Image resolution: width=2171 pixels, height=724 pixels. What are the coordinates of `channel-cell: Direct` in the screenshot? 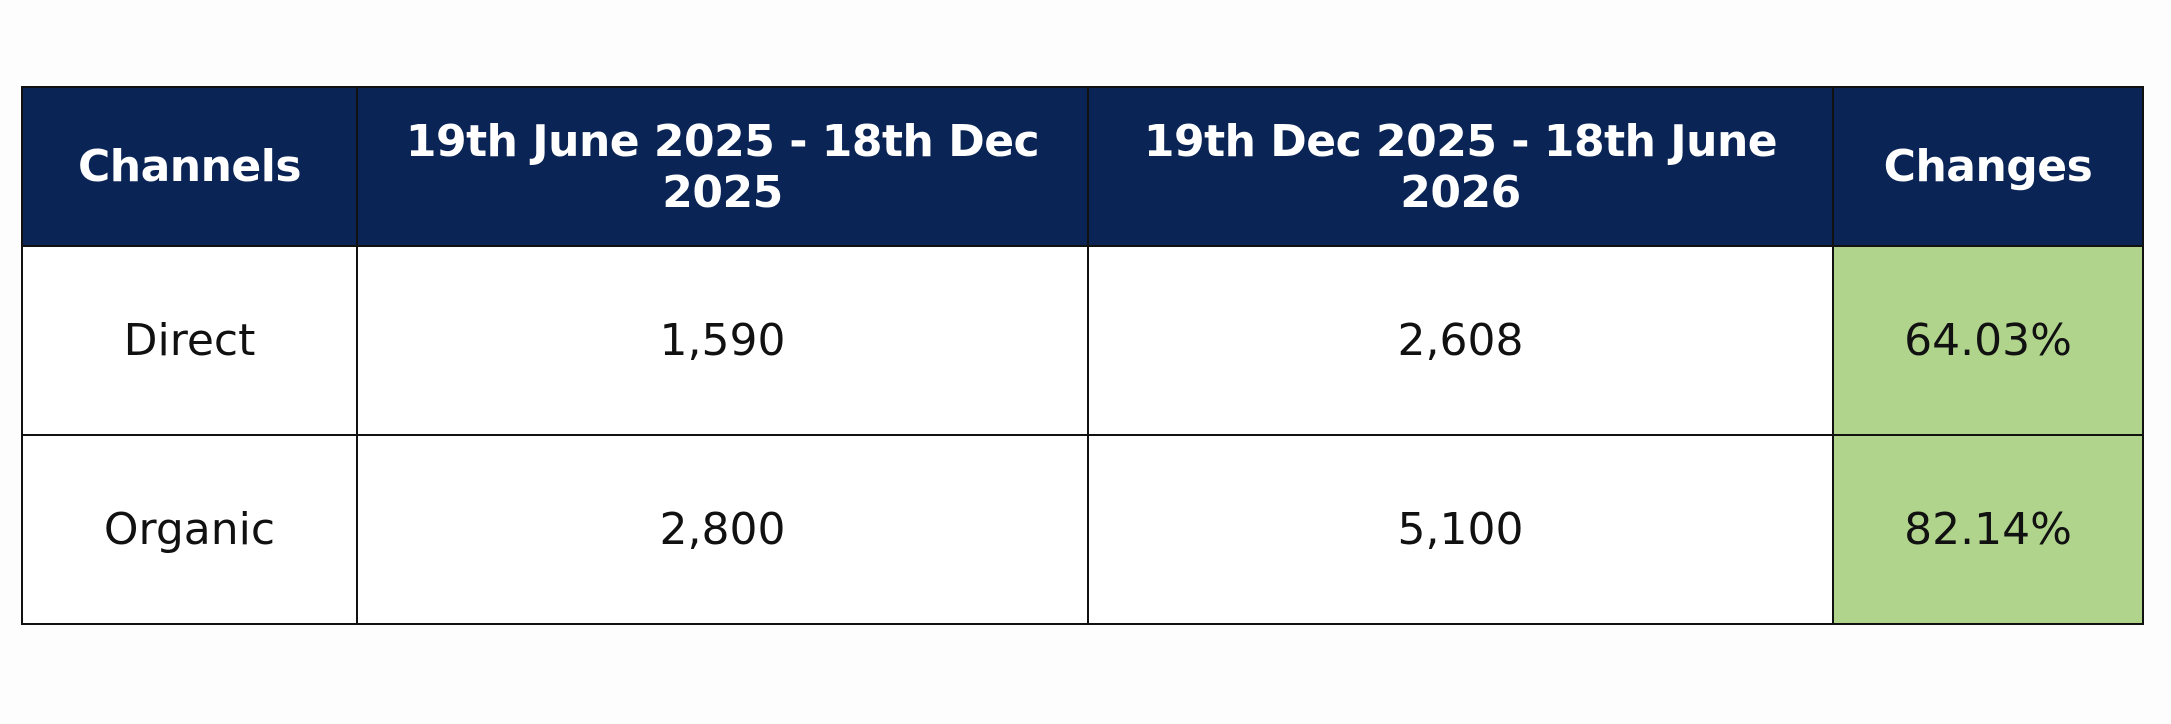 It's located at (189, 340).